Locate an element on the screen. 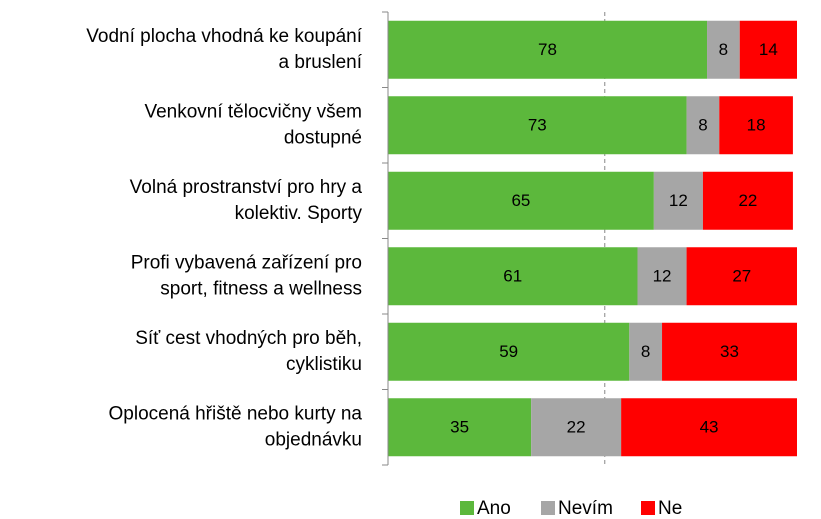 This screenshot has height=519, width=821. value-label: 35 is located at coordinates (459, 427).